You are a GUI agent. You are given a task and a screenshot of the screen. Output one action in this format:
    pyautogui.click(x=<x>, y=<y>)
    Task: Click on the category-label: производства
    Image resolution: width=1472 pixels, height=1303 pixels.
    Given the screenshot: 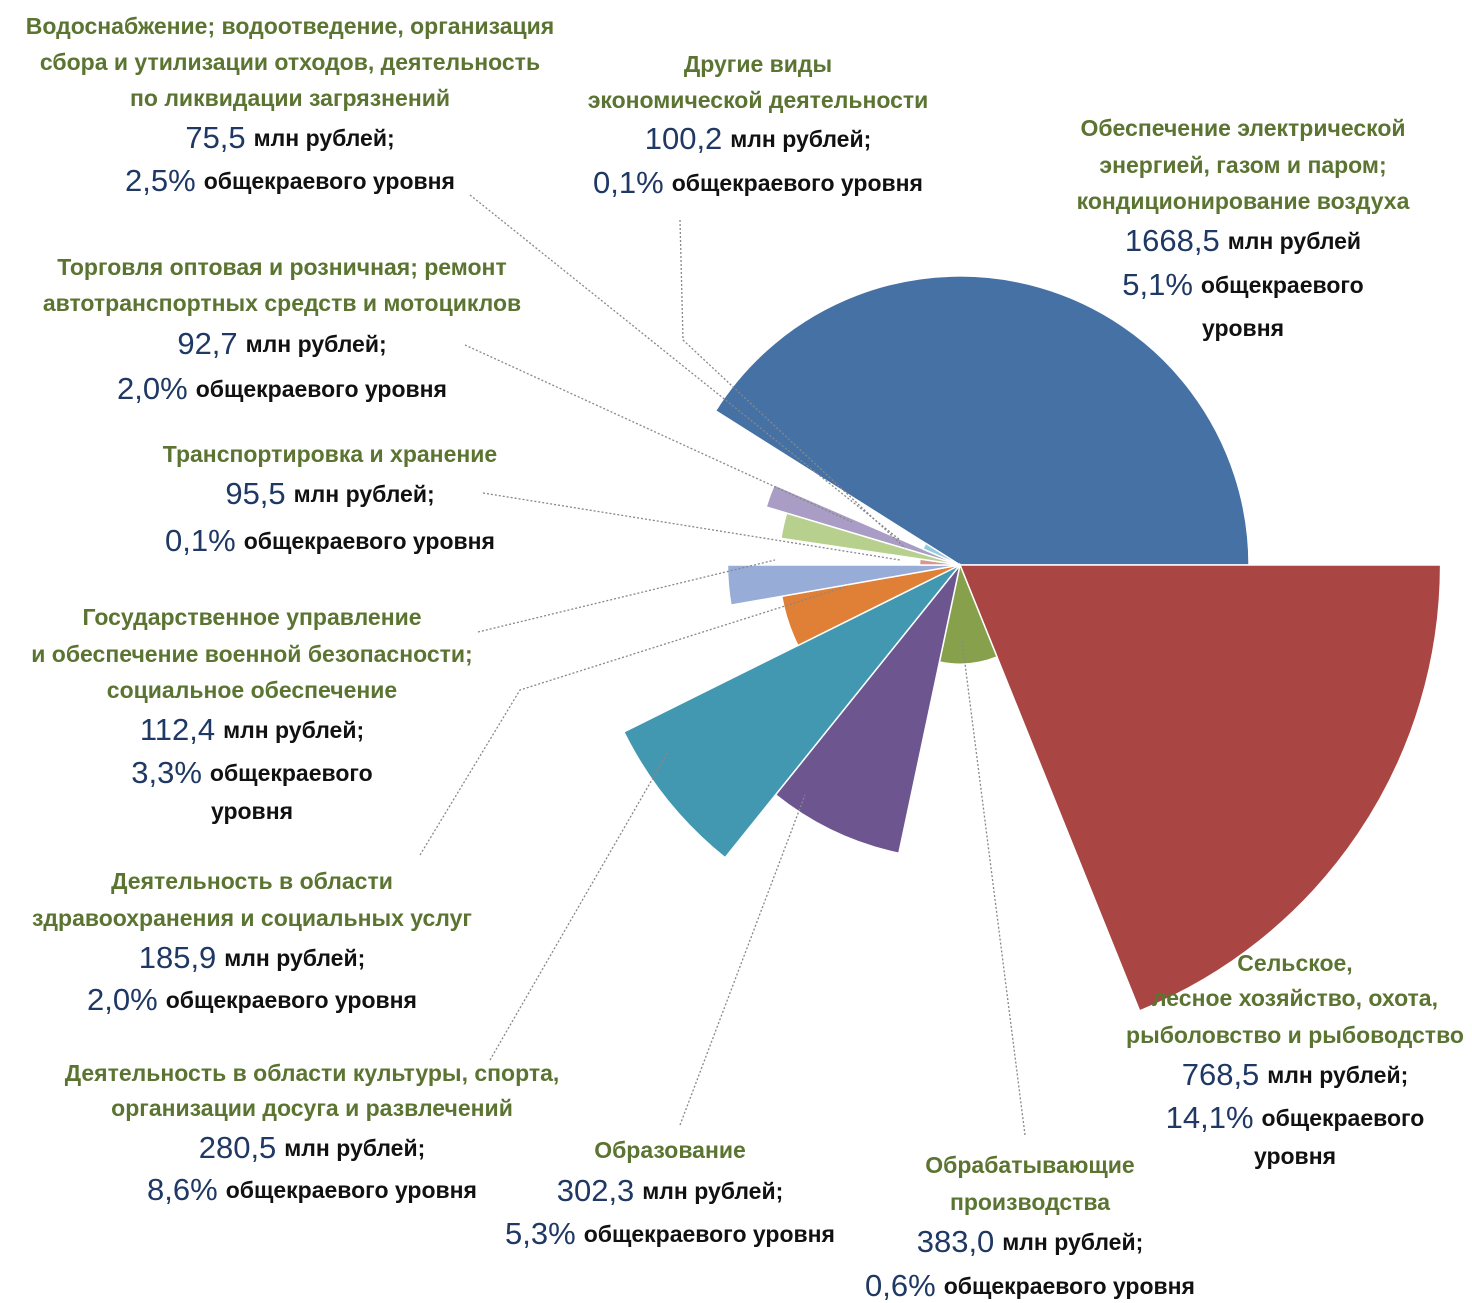 What is the action you would take?
    pyautogui.click(x=1030, y=1202)
    